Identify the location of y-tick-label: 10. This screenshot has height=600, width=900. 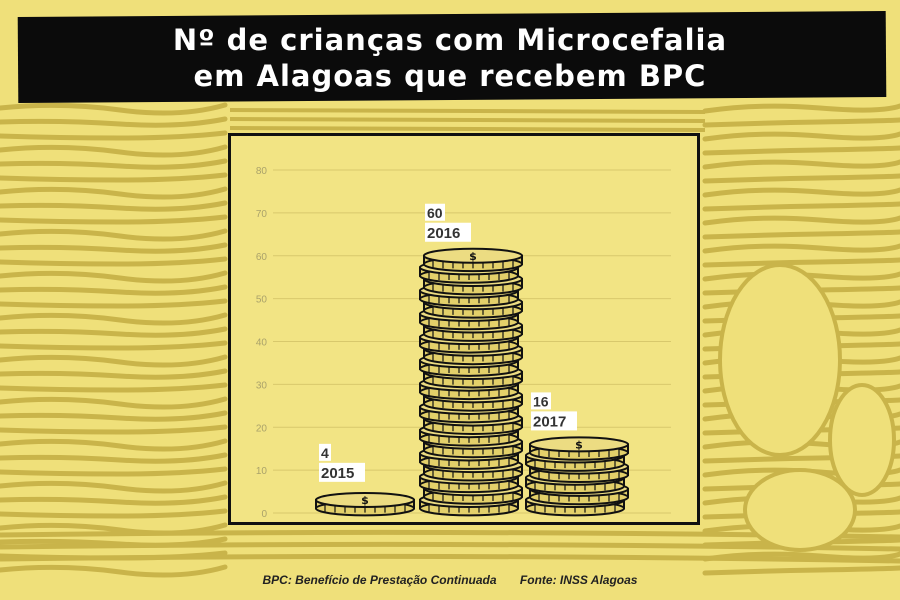
(262, 471).